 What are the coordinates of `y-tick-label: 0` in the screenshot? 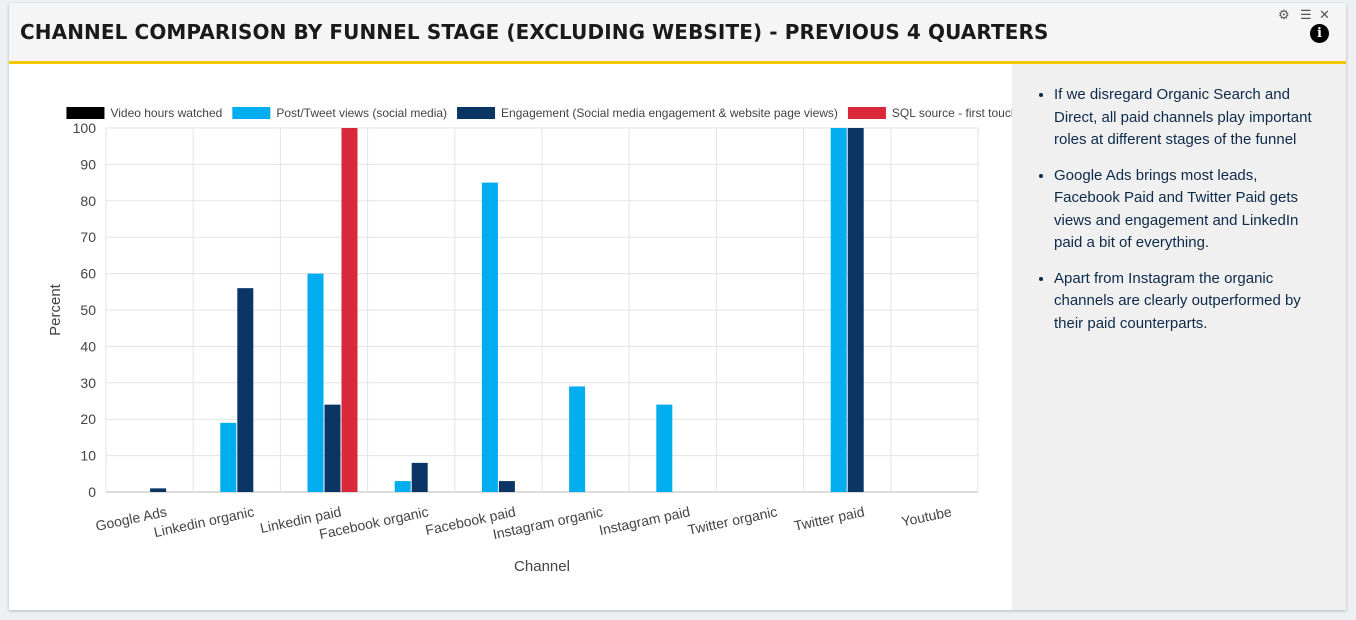 It's located at (92, 492).